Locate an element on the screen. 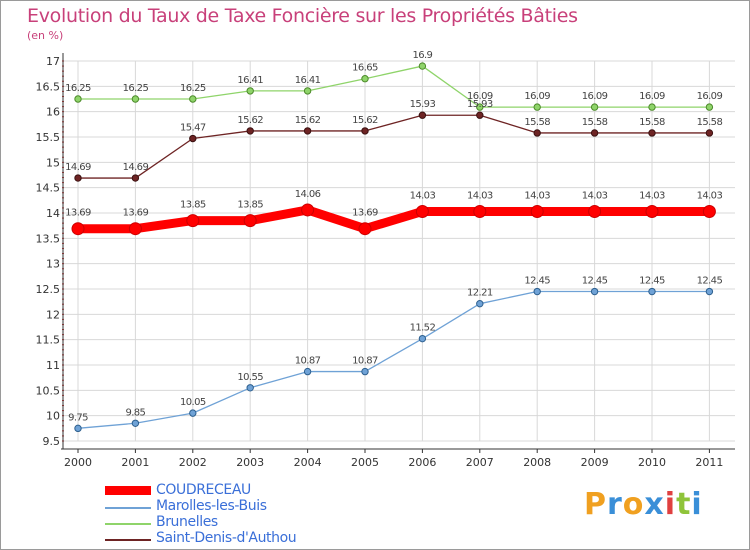  x-tick-label: 2003 is located at coordinates (250, 462).